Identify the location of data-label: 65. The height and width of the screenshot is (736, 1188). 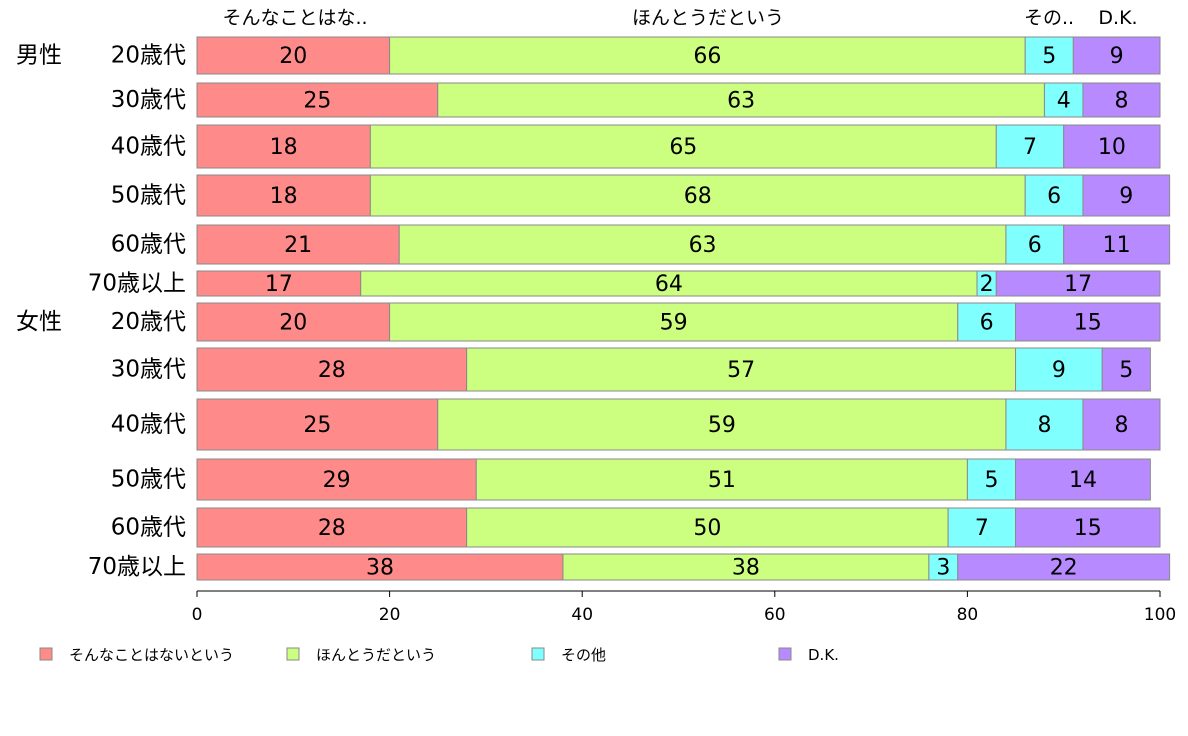
(683, 147).